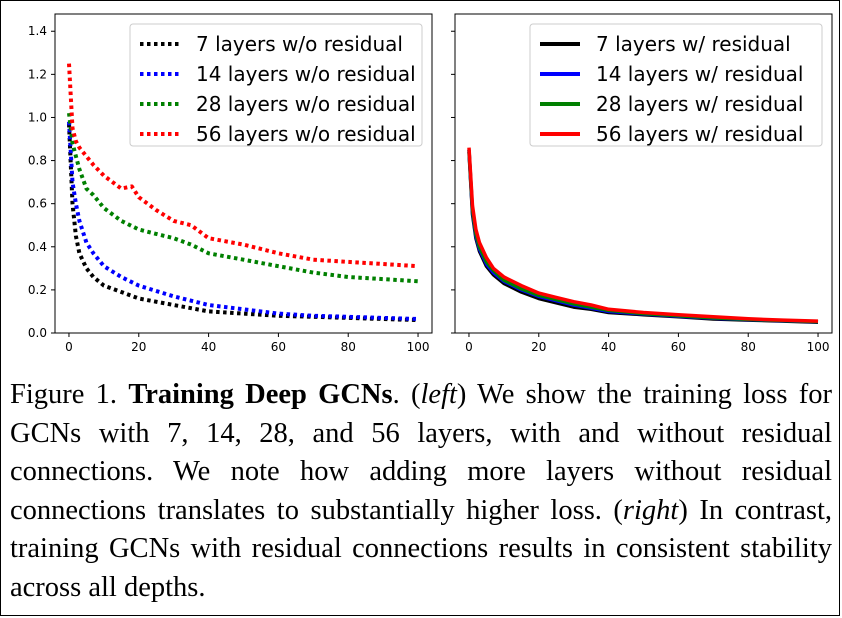  What do you see at coordinates (678, 347) in the screenshot?
I see `right-x-tick-label: 60` at bounding box center [678, 347].